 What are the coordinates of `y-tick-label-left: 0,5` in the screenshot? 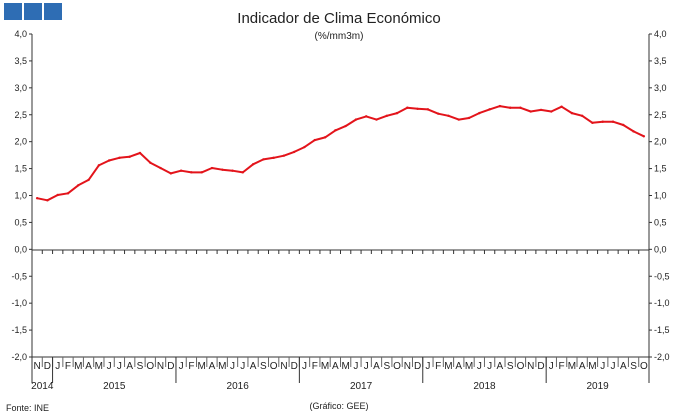 It's located at (20, 222).